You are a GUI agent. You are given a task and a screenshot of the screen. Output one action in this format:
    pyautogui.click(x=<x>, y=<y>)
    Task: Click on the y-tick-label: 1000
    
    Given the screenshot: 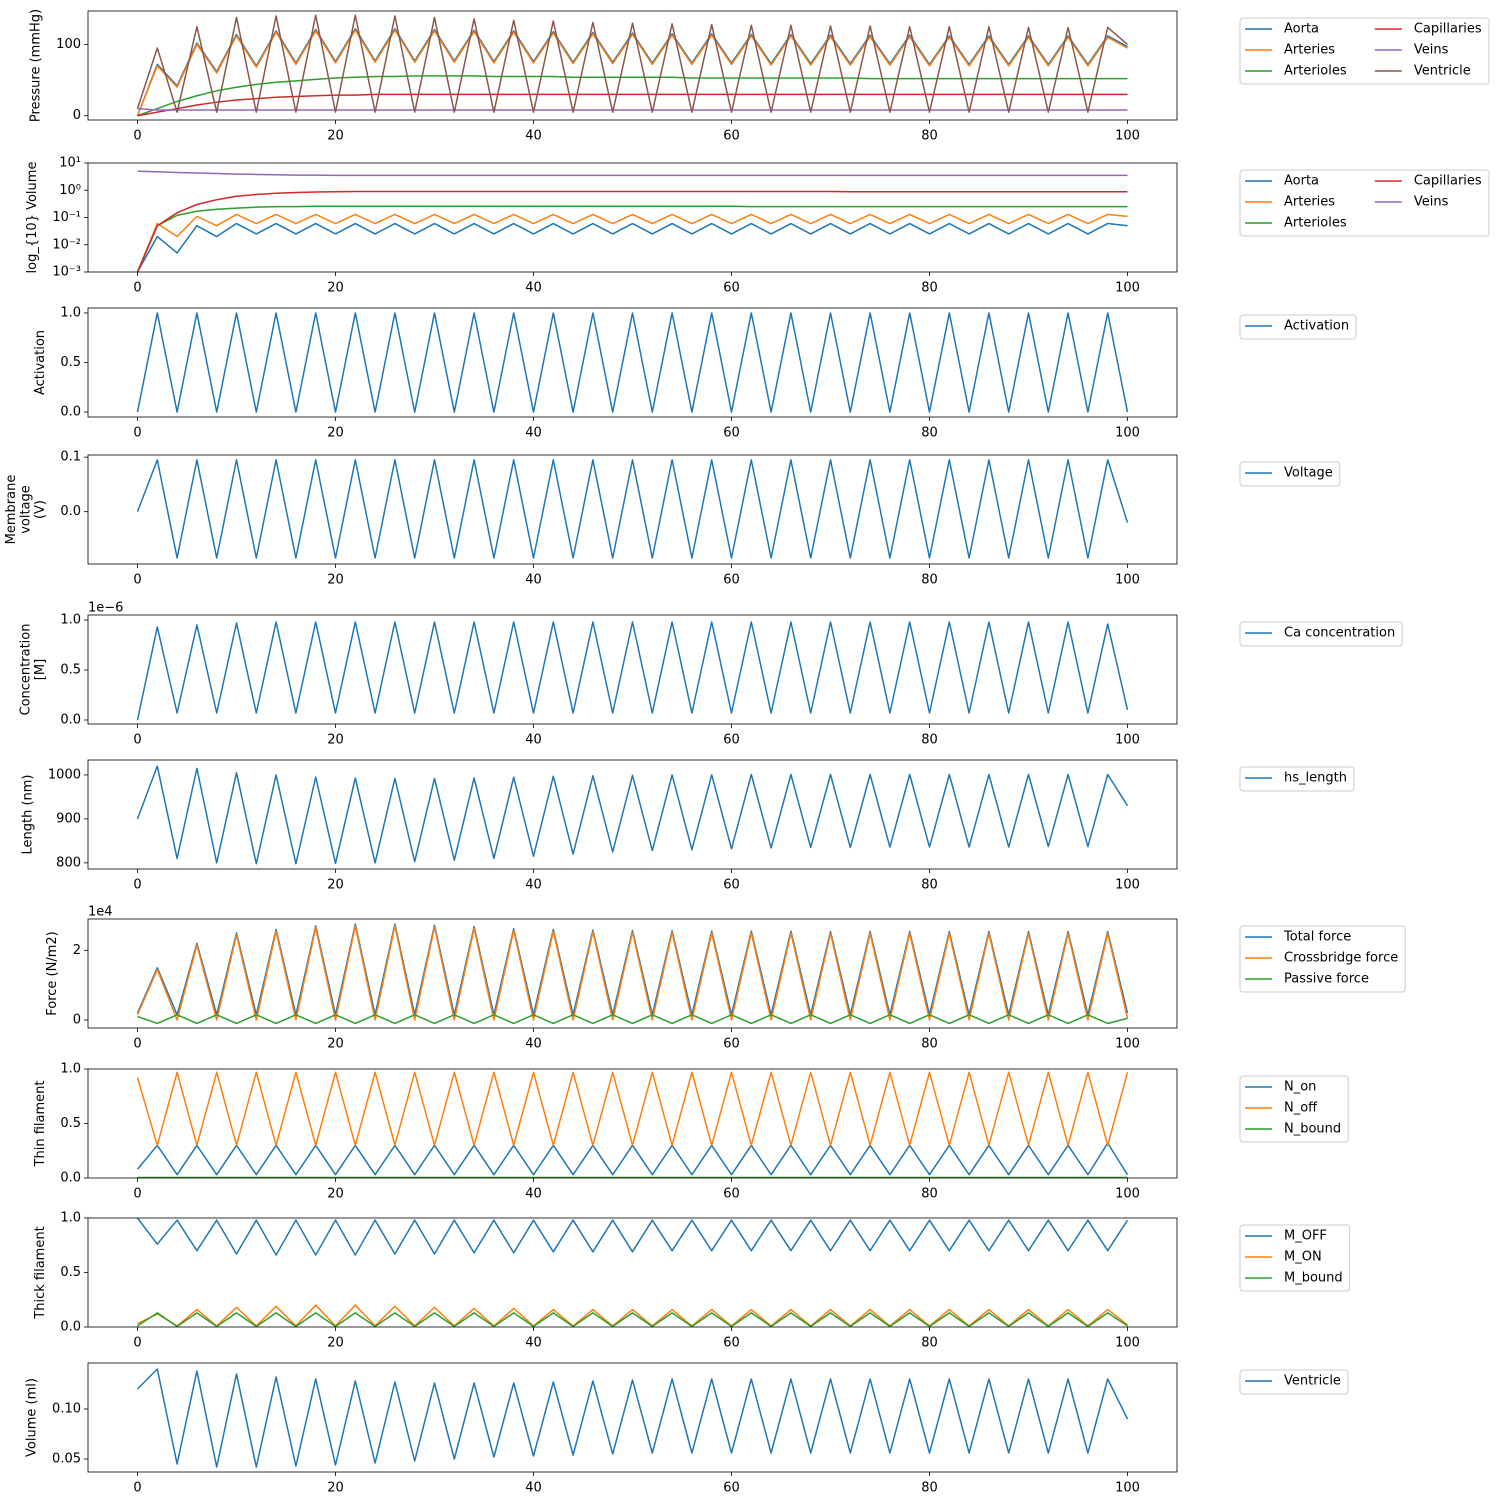 What is the action you would take?
    pyautogui.click(x=64, y=774)
    